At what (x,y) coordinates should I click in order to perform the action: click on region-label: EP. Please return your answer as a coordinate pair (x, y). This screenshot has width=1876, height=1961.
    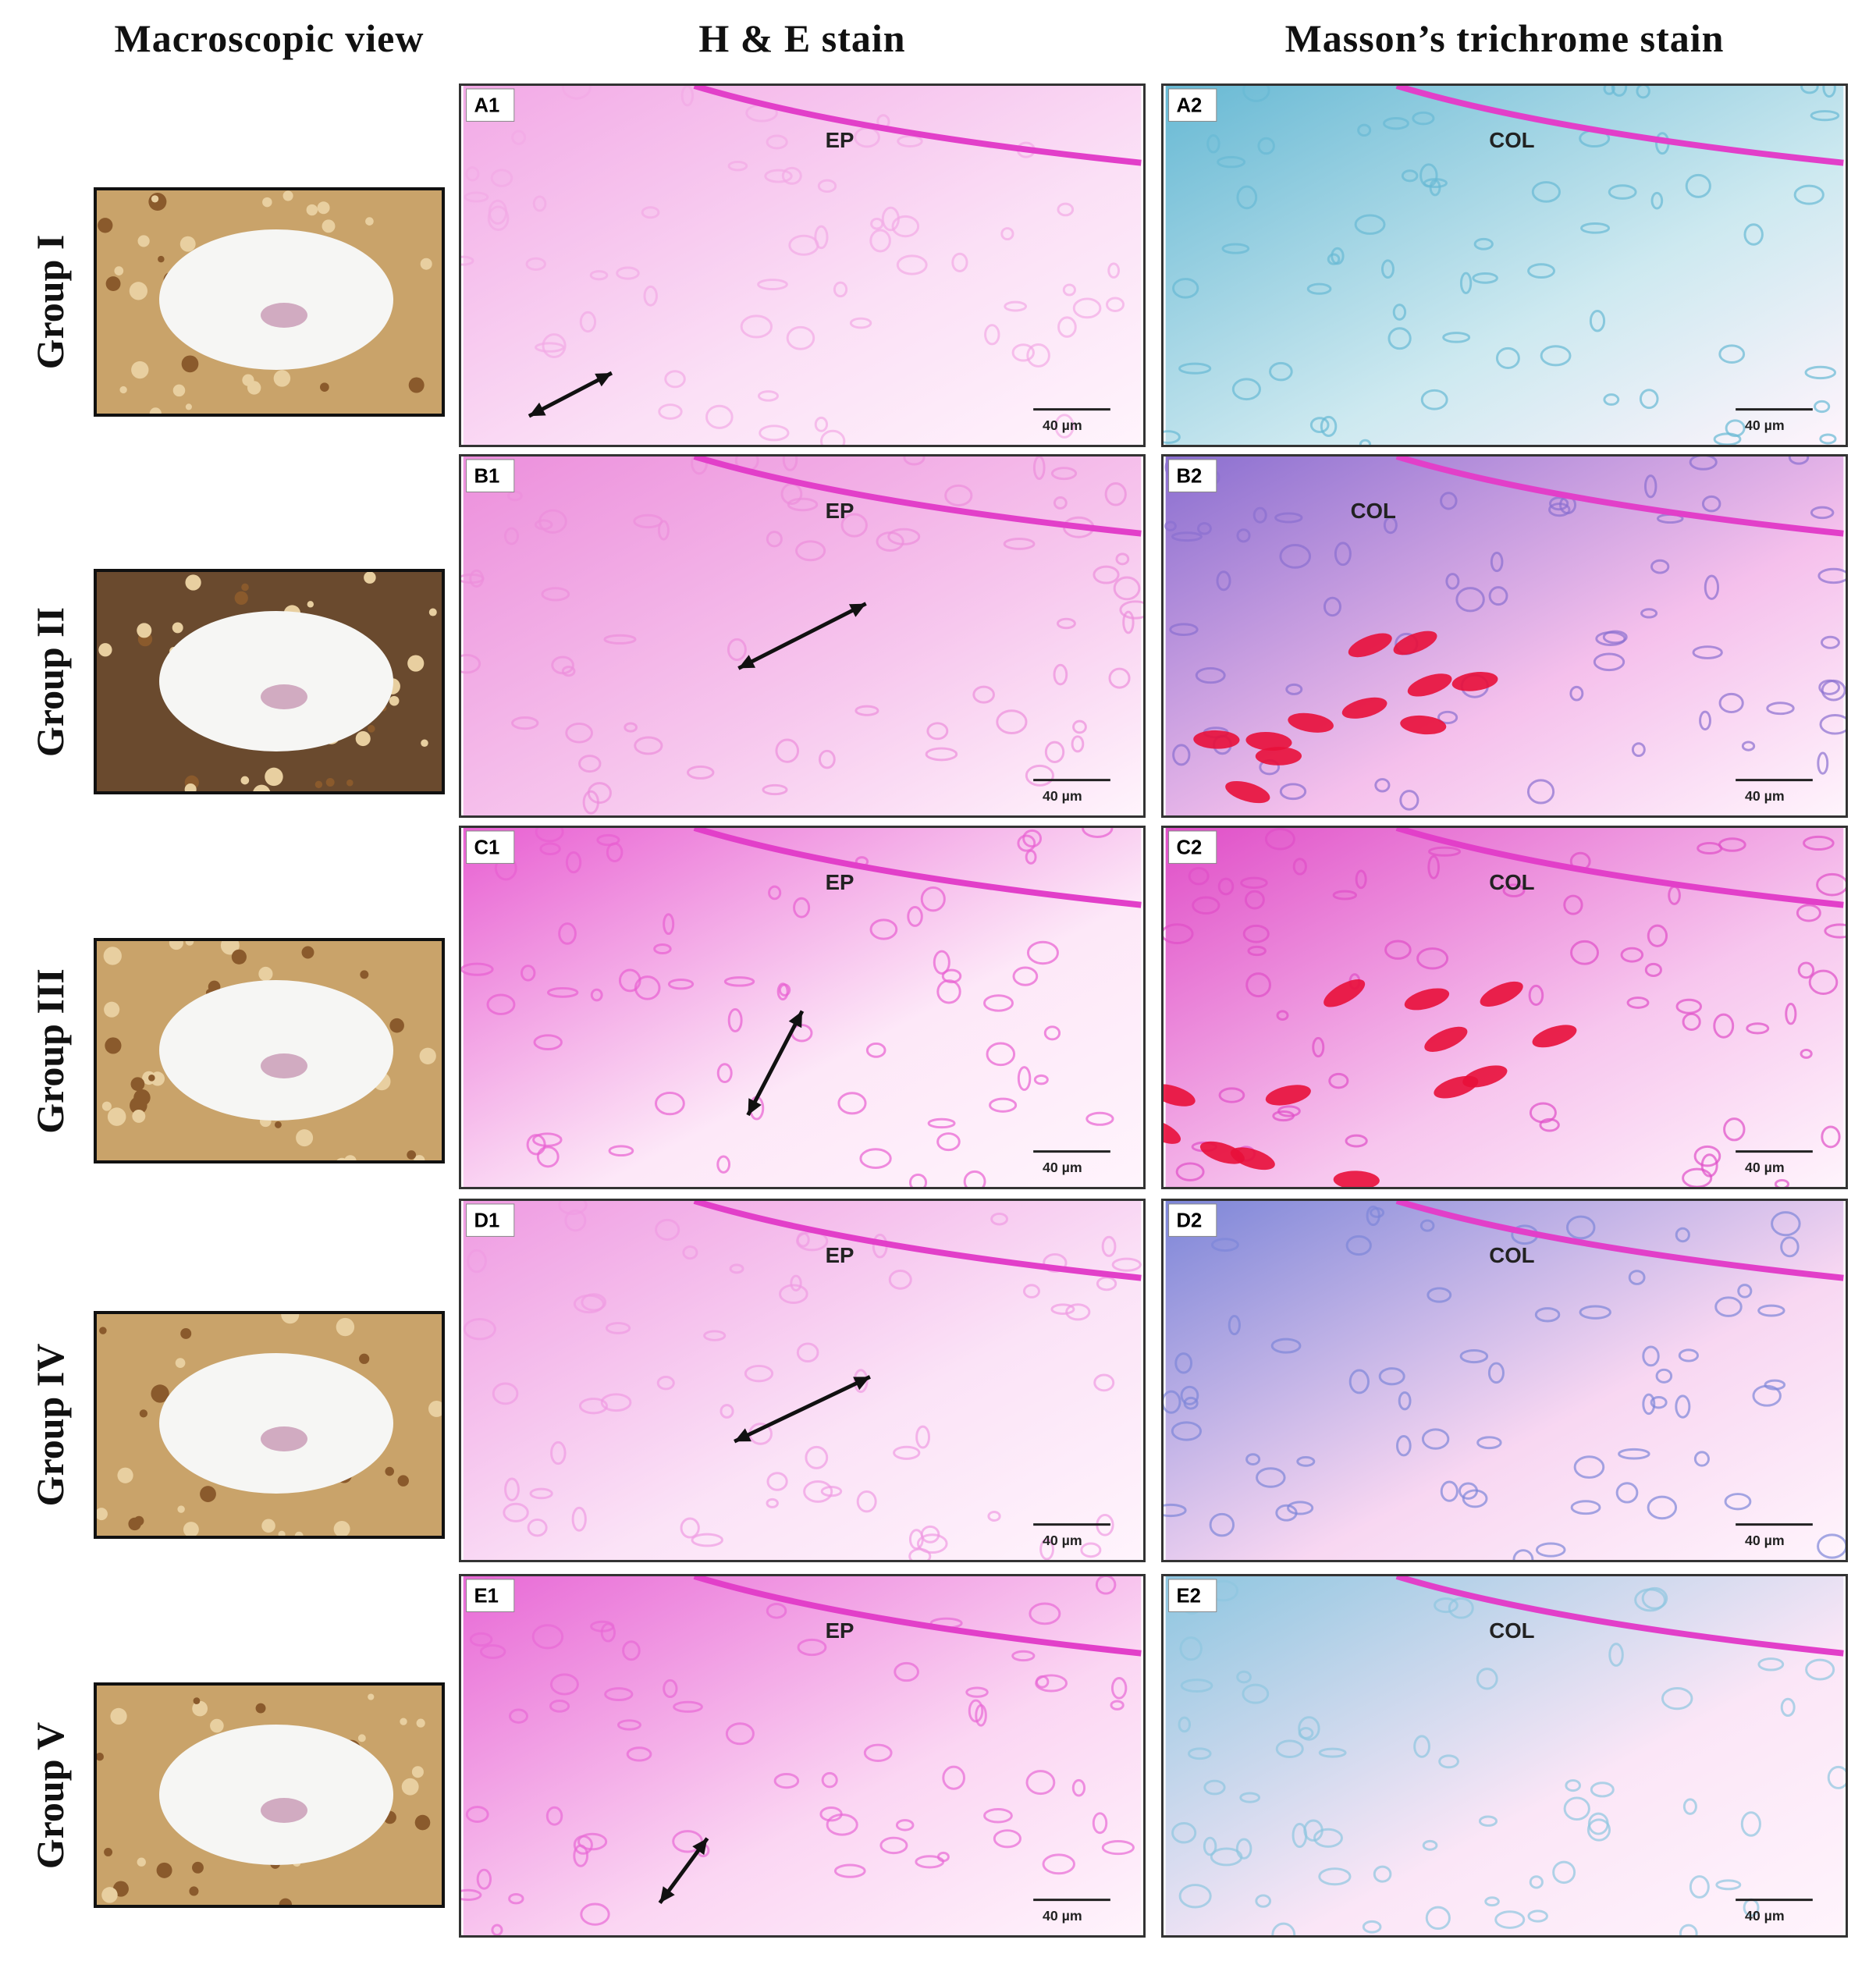
    Looking at the image, I should click on (840, 1630).